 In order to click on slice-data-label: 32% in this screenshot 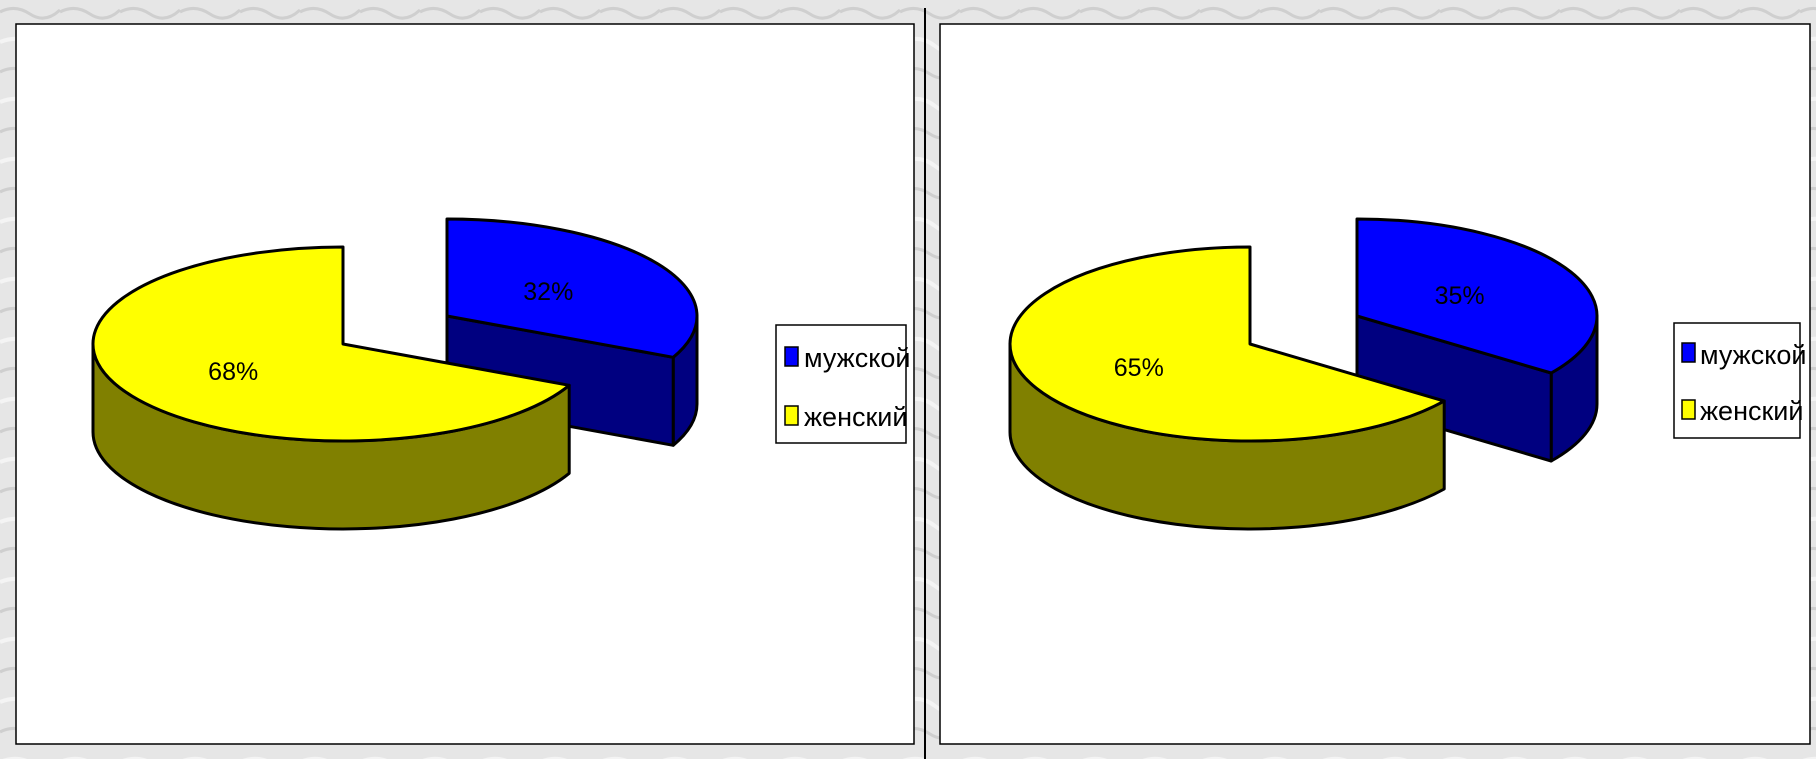, I will do `click(548, 292)`.